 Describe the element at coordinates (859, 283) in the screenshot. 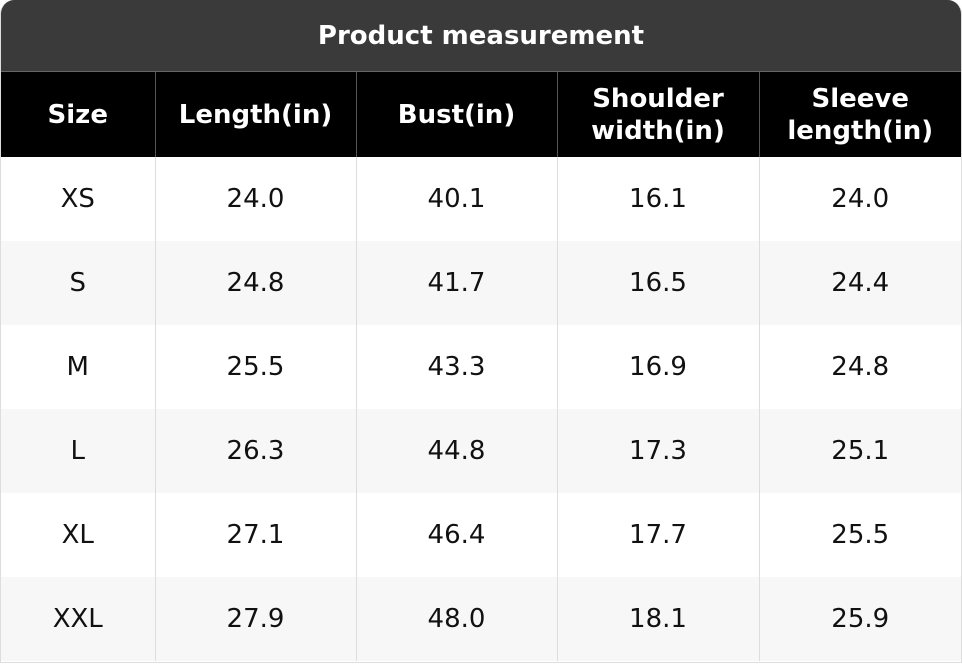

I see `measurement-cell: 24.4` at that location.